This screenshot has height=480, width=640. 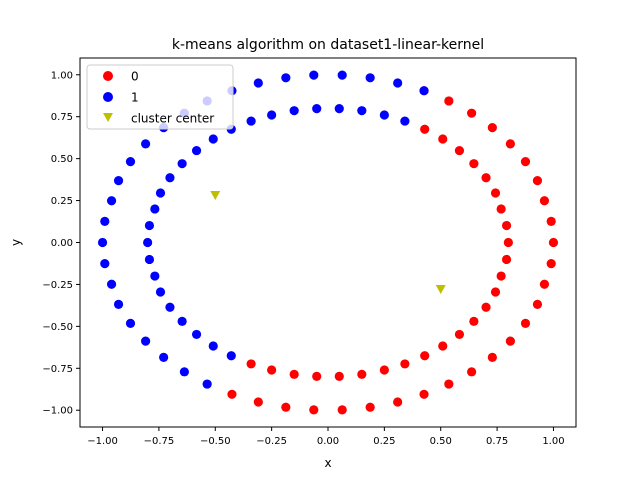 What do you see at coordinates (62, 201) in the screenshot?
I see `y-tick-label: 0.25` at bounding box center [62, 201].